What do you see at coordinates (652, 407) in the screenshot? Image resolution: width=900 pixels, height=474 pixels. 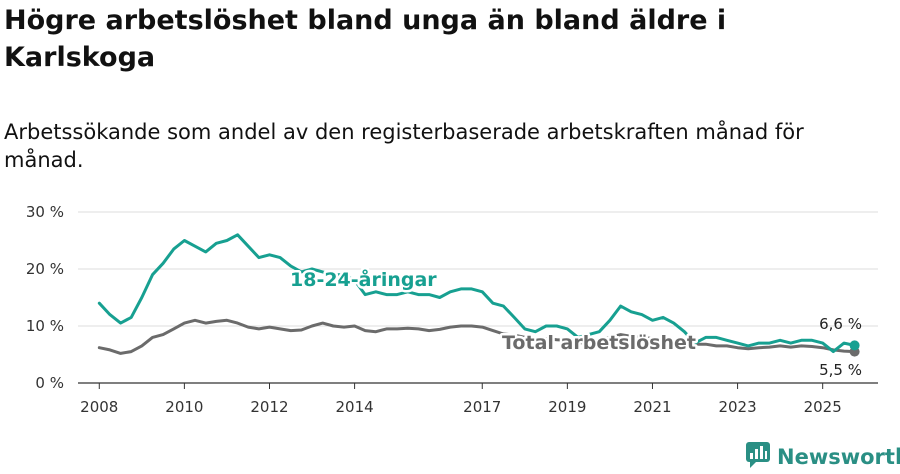 I see `x-tick-label: 2021` at bounding box center [652, 407].